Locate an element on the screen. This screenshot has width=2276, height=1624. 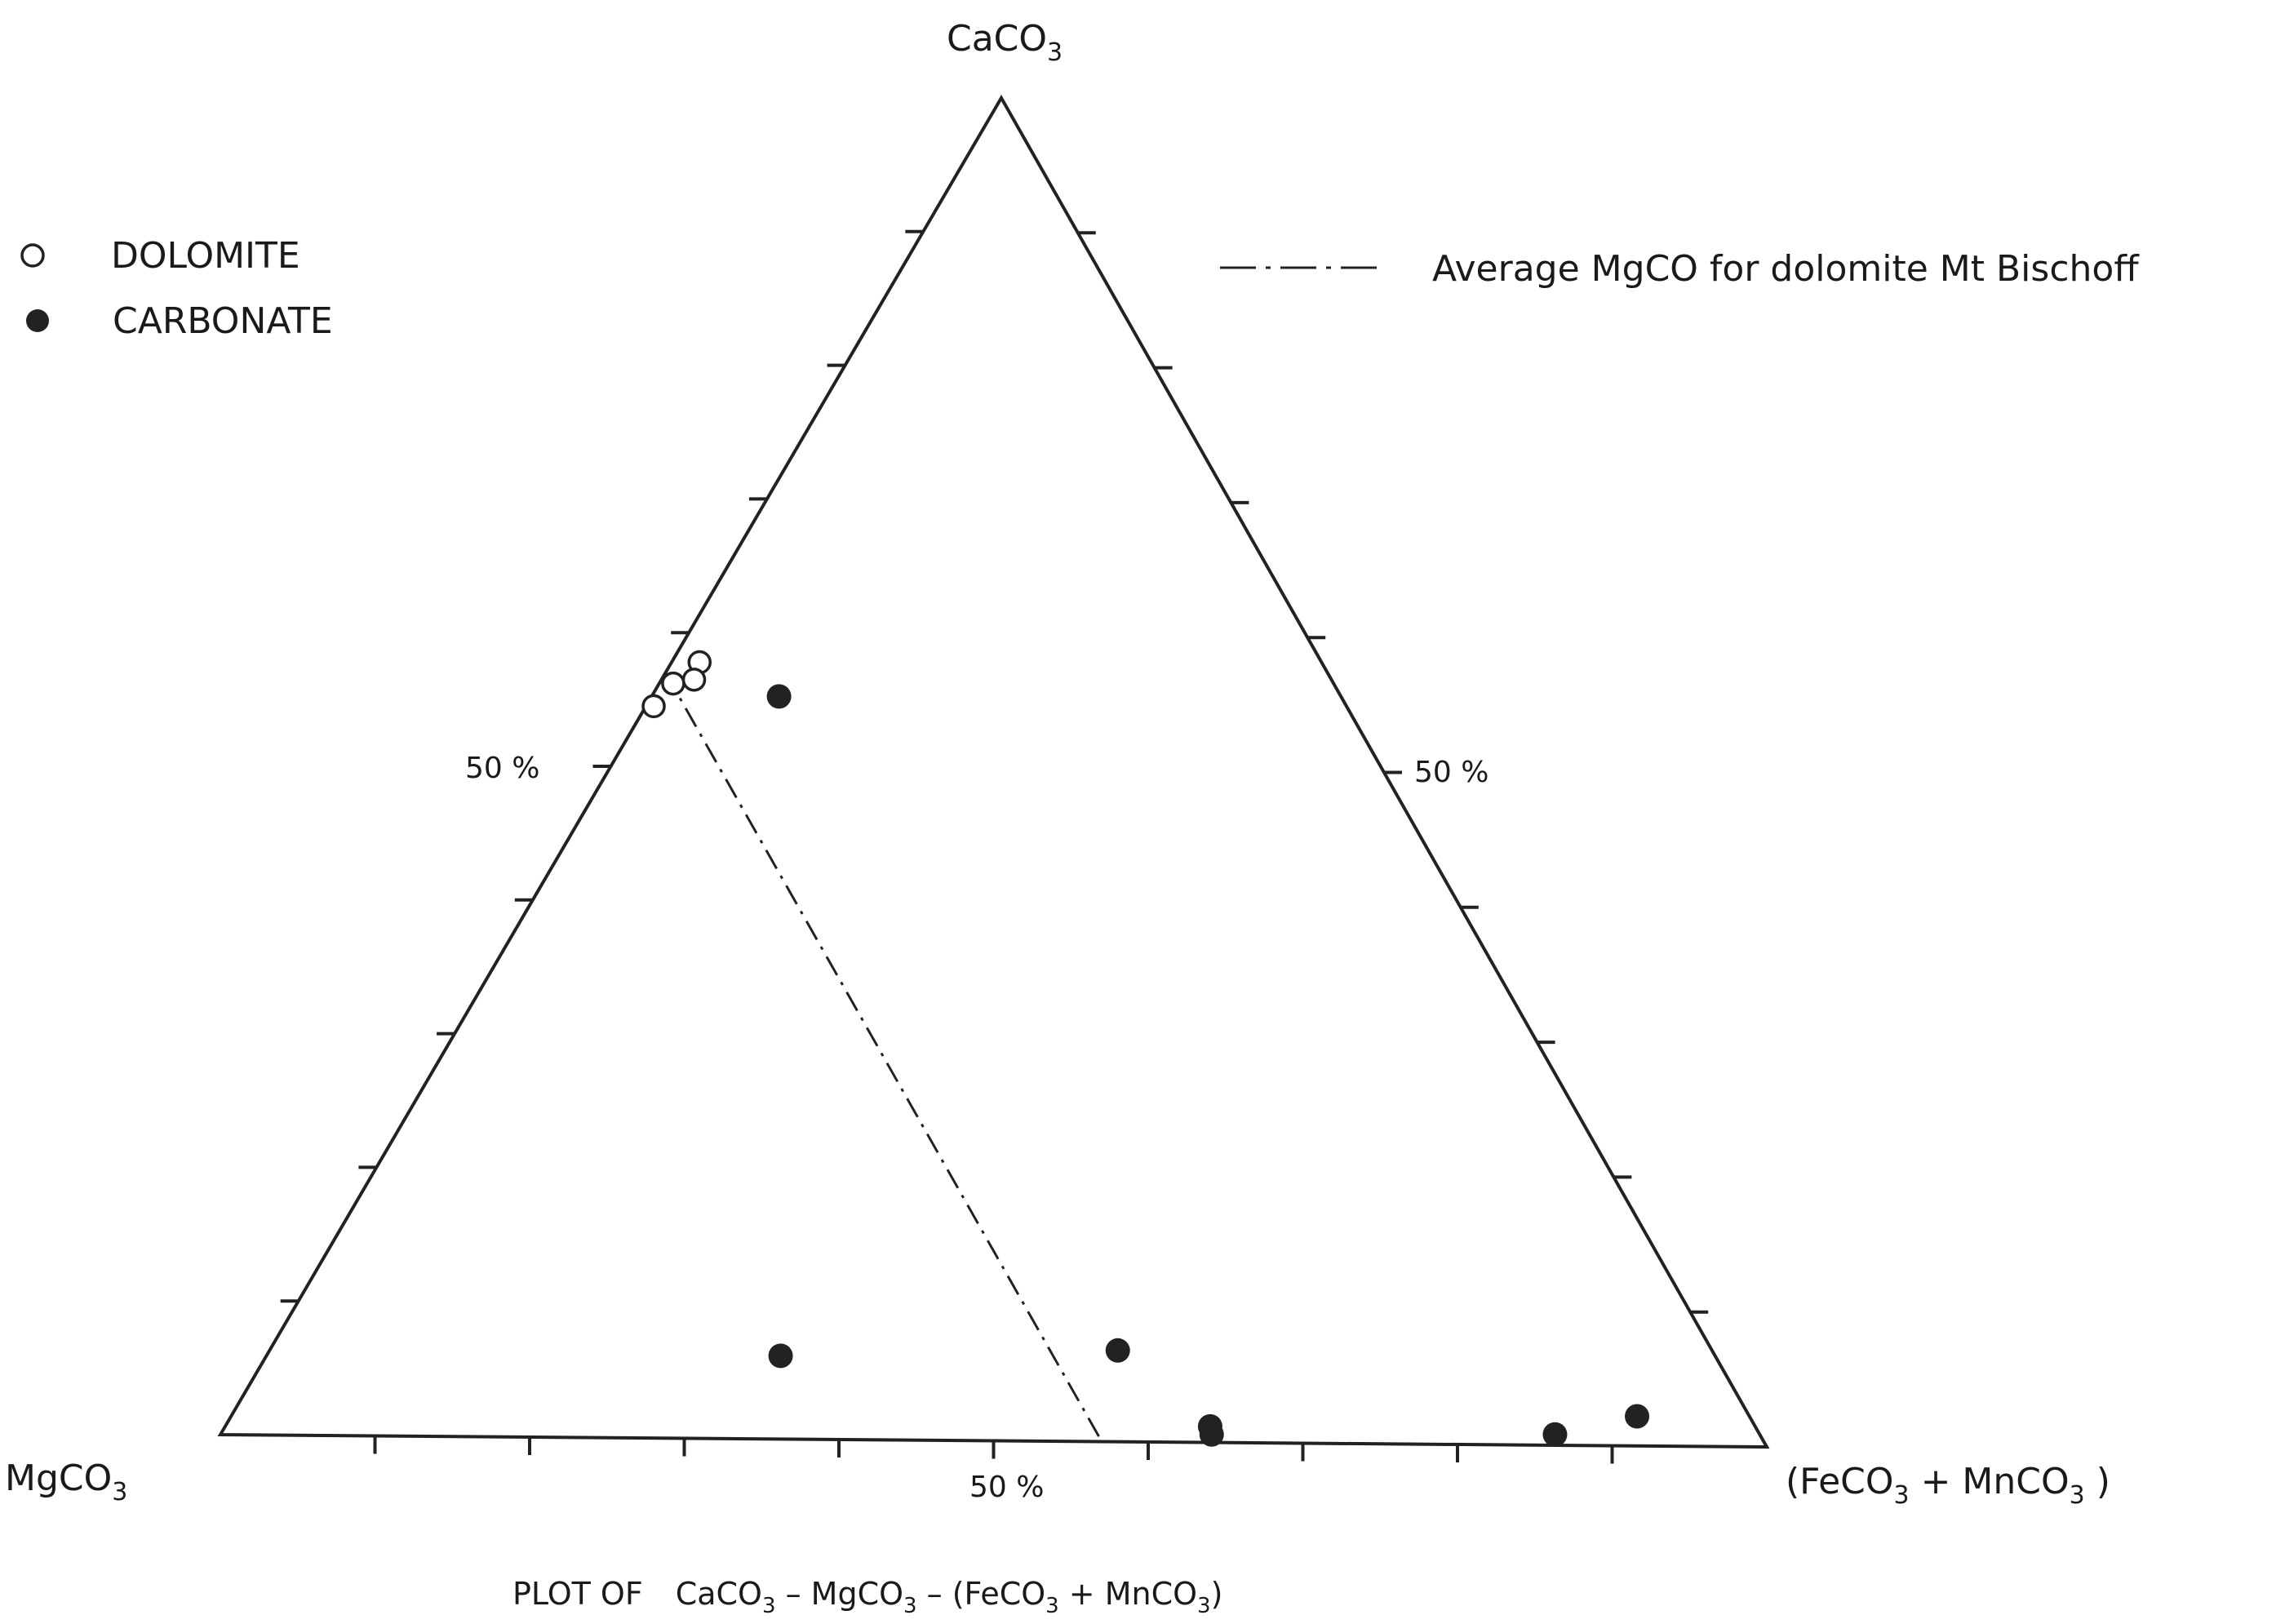
legend-marker-carbonate is located at coordinates (37, 320).